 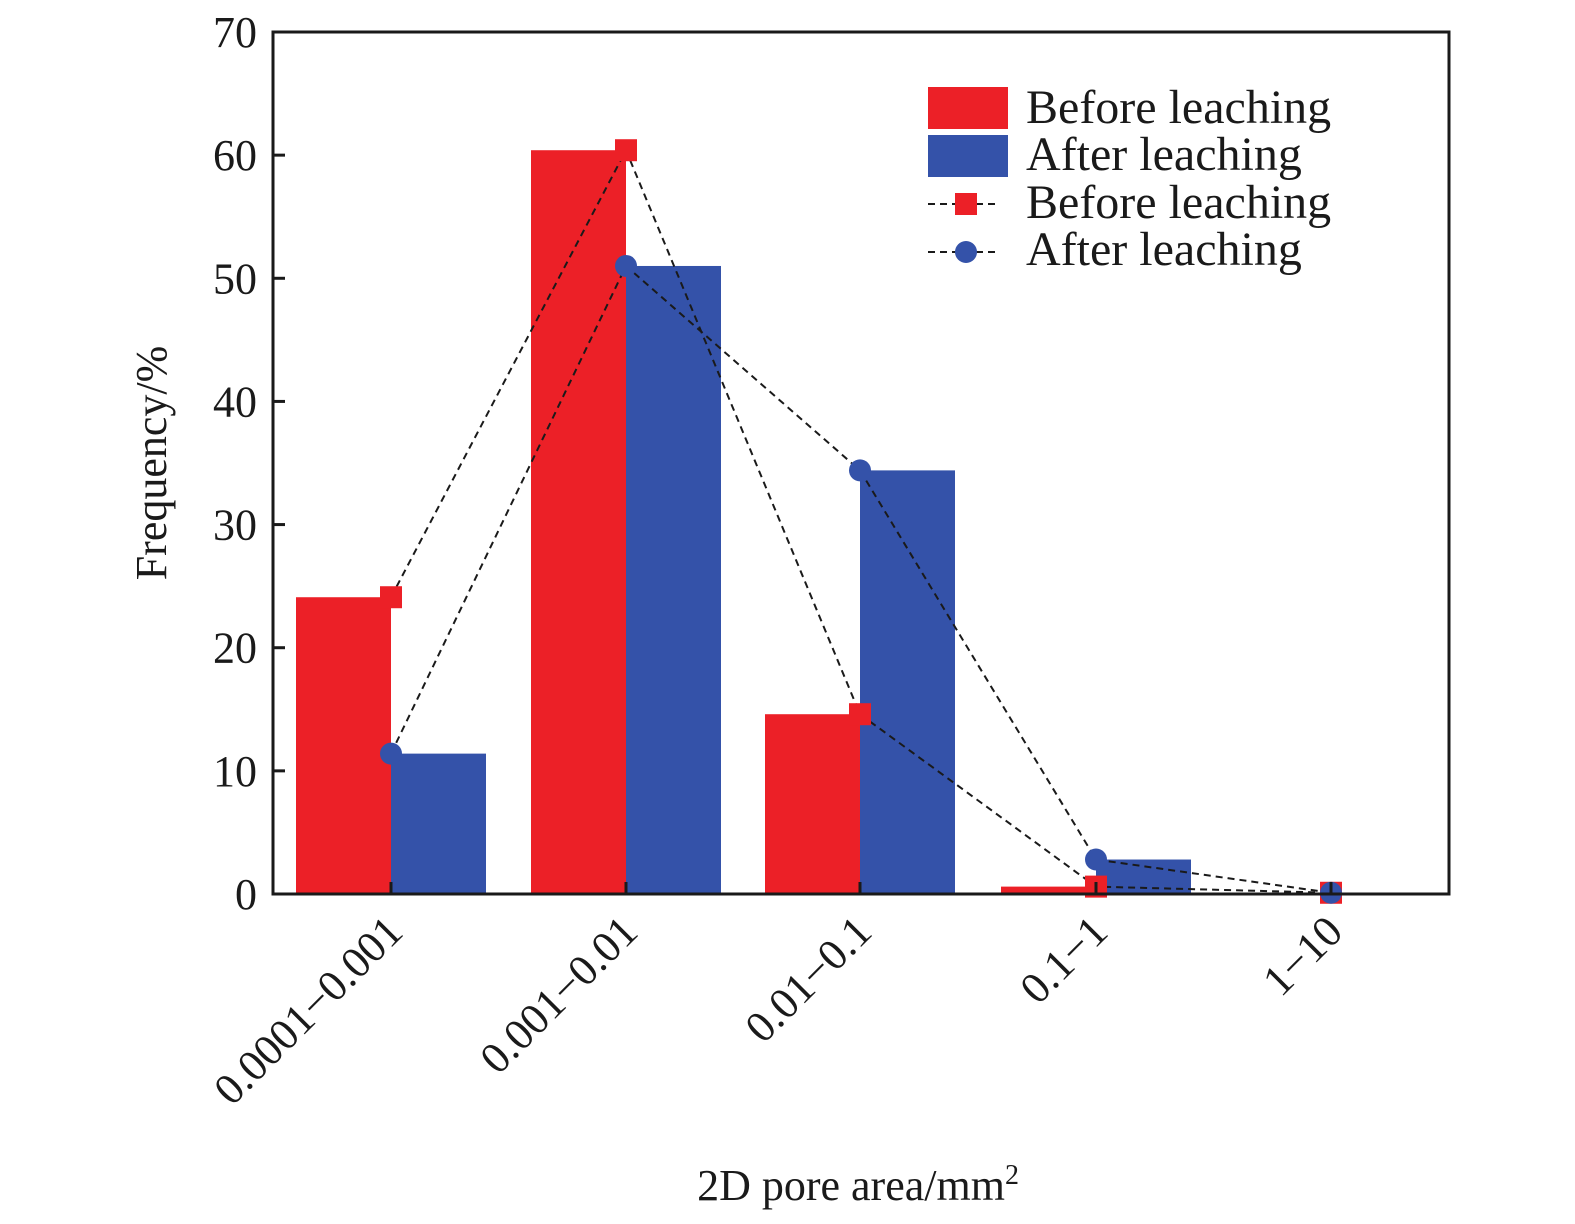 What do you see at coordinates (851, 1185) in the screenshot?
I see `x-axis-title-main: 2D pore area/mm` at bounding box center [851, 1185].